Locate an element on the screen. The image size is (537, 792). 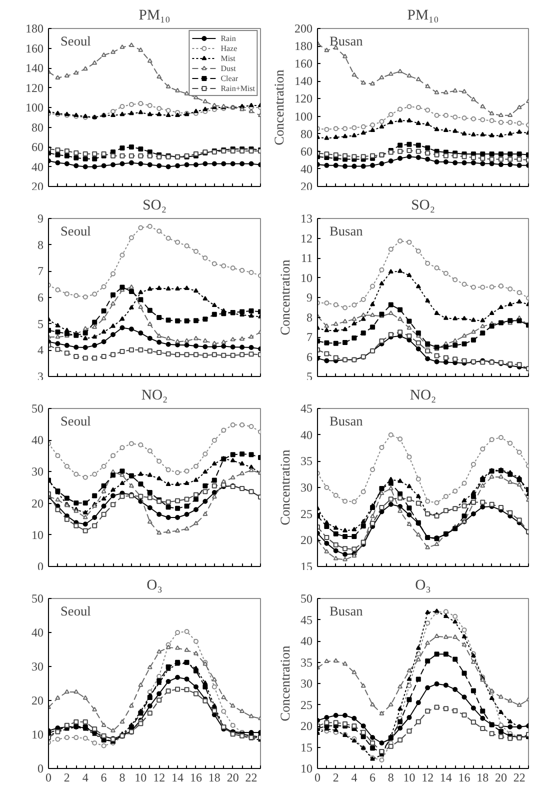
y-tick-label: 200 is located at coordinates (303, 29).